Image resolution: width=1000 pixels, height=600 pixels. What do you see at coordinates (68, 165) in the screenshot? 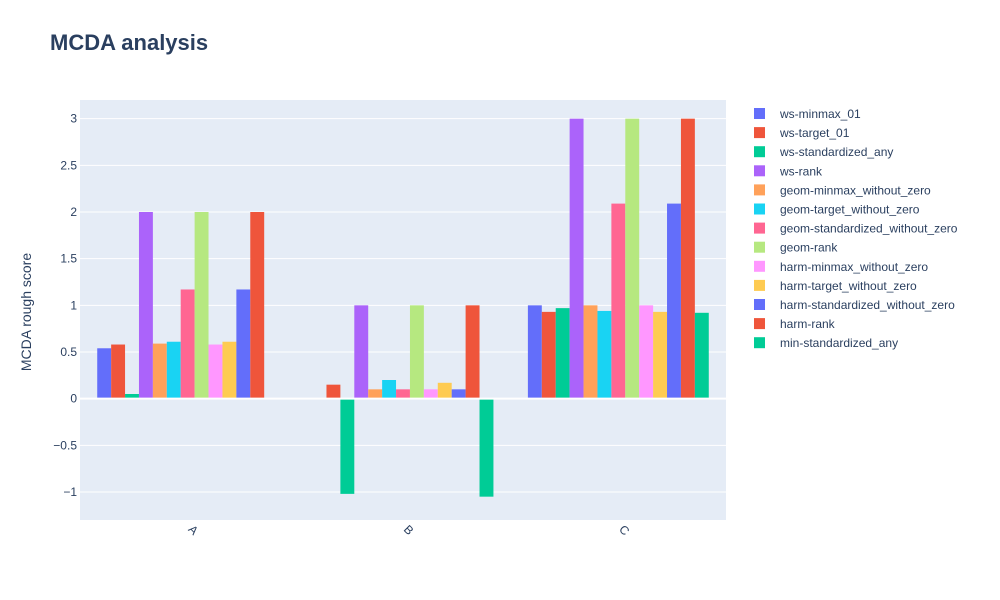
I see `y-tick-label: 2.5` at bounding box center [68, 165].